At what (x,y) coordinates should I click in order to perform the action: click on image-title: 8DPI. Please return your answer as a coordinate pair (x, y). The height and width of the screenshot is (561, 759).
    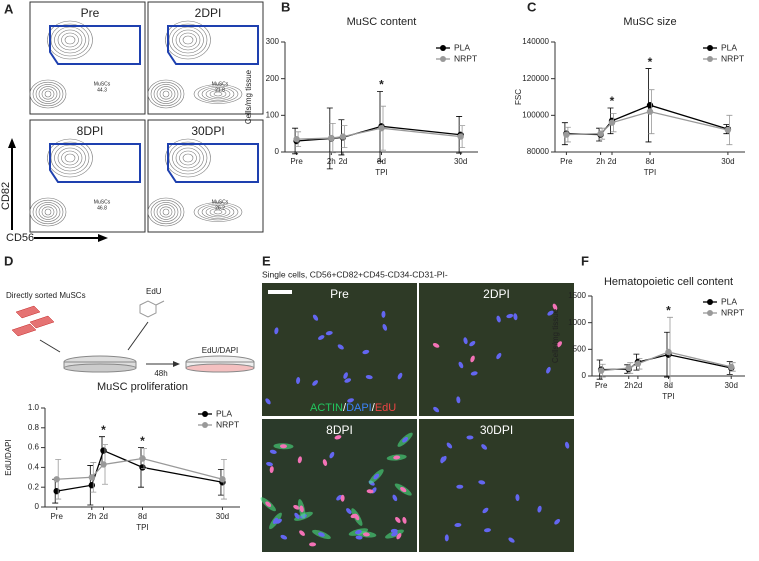
    Looking at the image, I should click on (339, 430).